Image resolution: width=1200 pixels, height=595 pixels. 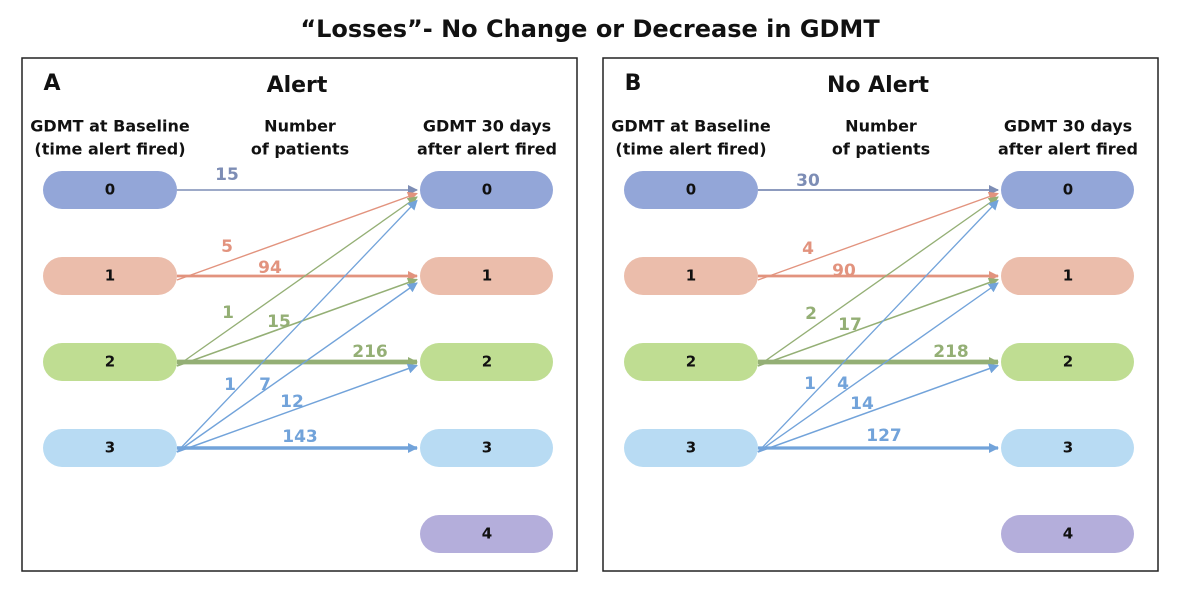 What do you see at coordinates (227, 247) in the screenshot?
I see `flow-count: 5` at bounding box center [227, 247].